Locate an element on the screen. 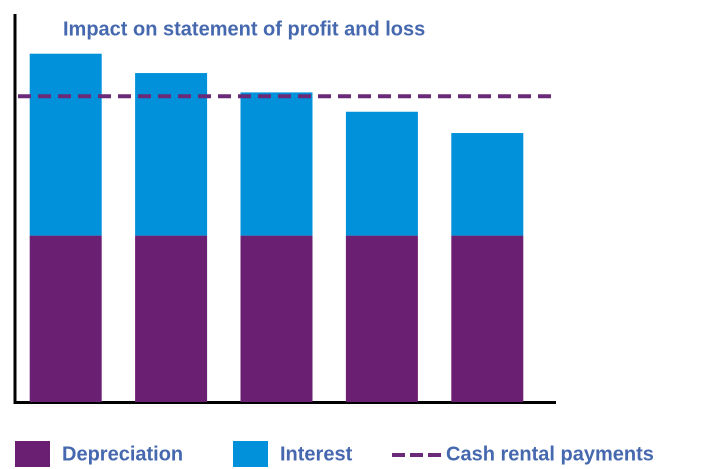 The width and height of the screenshot is (717, 469). legend-label: Cash rental payments is located at coordinates (550, 454).